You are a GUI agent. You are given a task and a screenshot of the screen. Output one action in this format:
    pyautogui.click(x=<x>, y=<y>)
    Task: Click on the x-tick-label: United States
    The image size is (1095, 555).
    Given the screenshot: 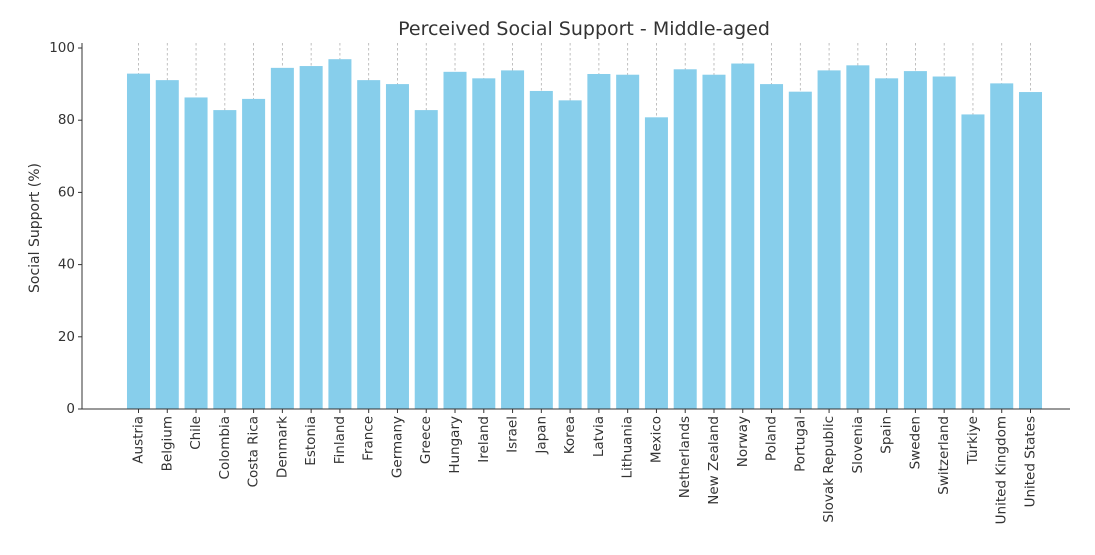 What is the action you would take?
    pyautogui.click(x=1031, y=461)
    